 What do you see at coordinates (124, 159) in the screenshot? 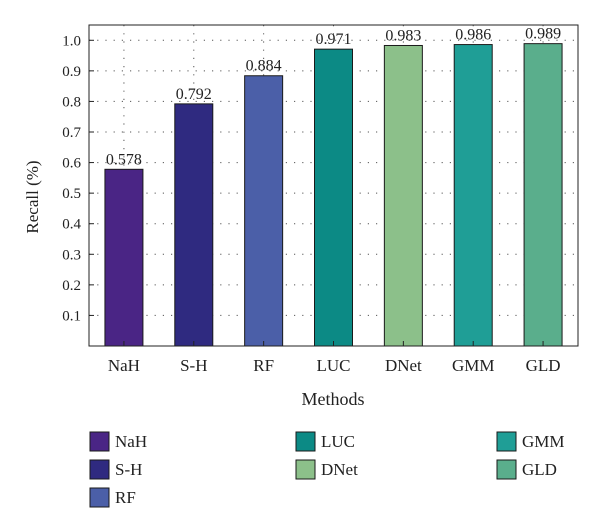
I see `bar-value-label: 0.578` at bounding box center [124, 159].